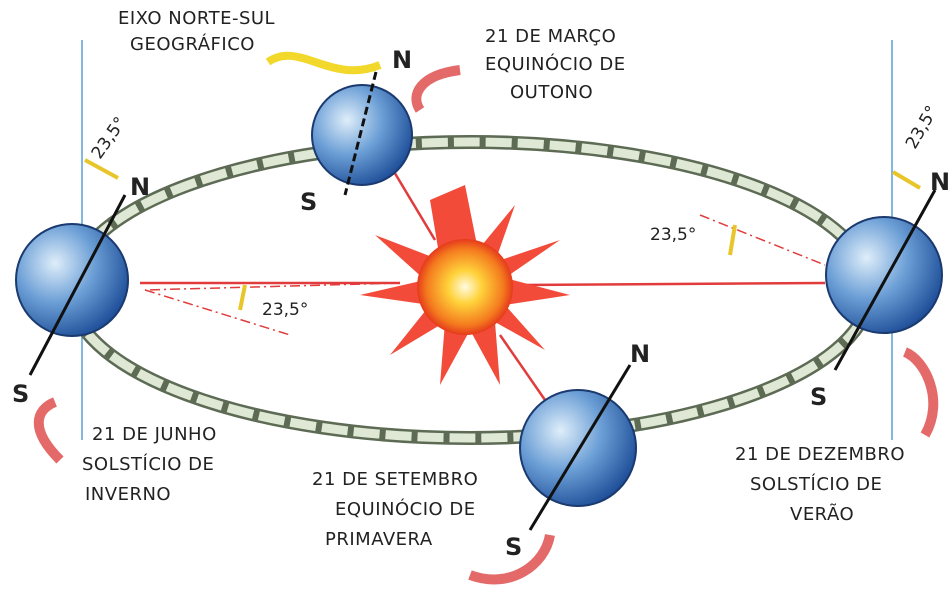  Describe the element at coordinates (551, 92) in the screenshot. I see `label-line: OUTONO` at that location.